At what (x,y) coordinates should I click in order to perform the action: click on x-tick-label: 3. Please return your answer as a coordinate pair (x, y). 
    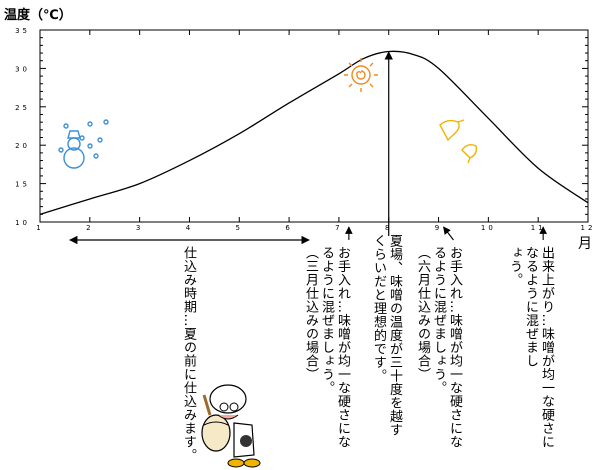
    Looking at the image, I should click on (139, 228).